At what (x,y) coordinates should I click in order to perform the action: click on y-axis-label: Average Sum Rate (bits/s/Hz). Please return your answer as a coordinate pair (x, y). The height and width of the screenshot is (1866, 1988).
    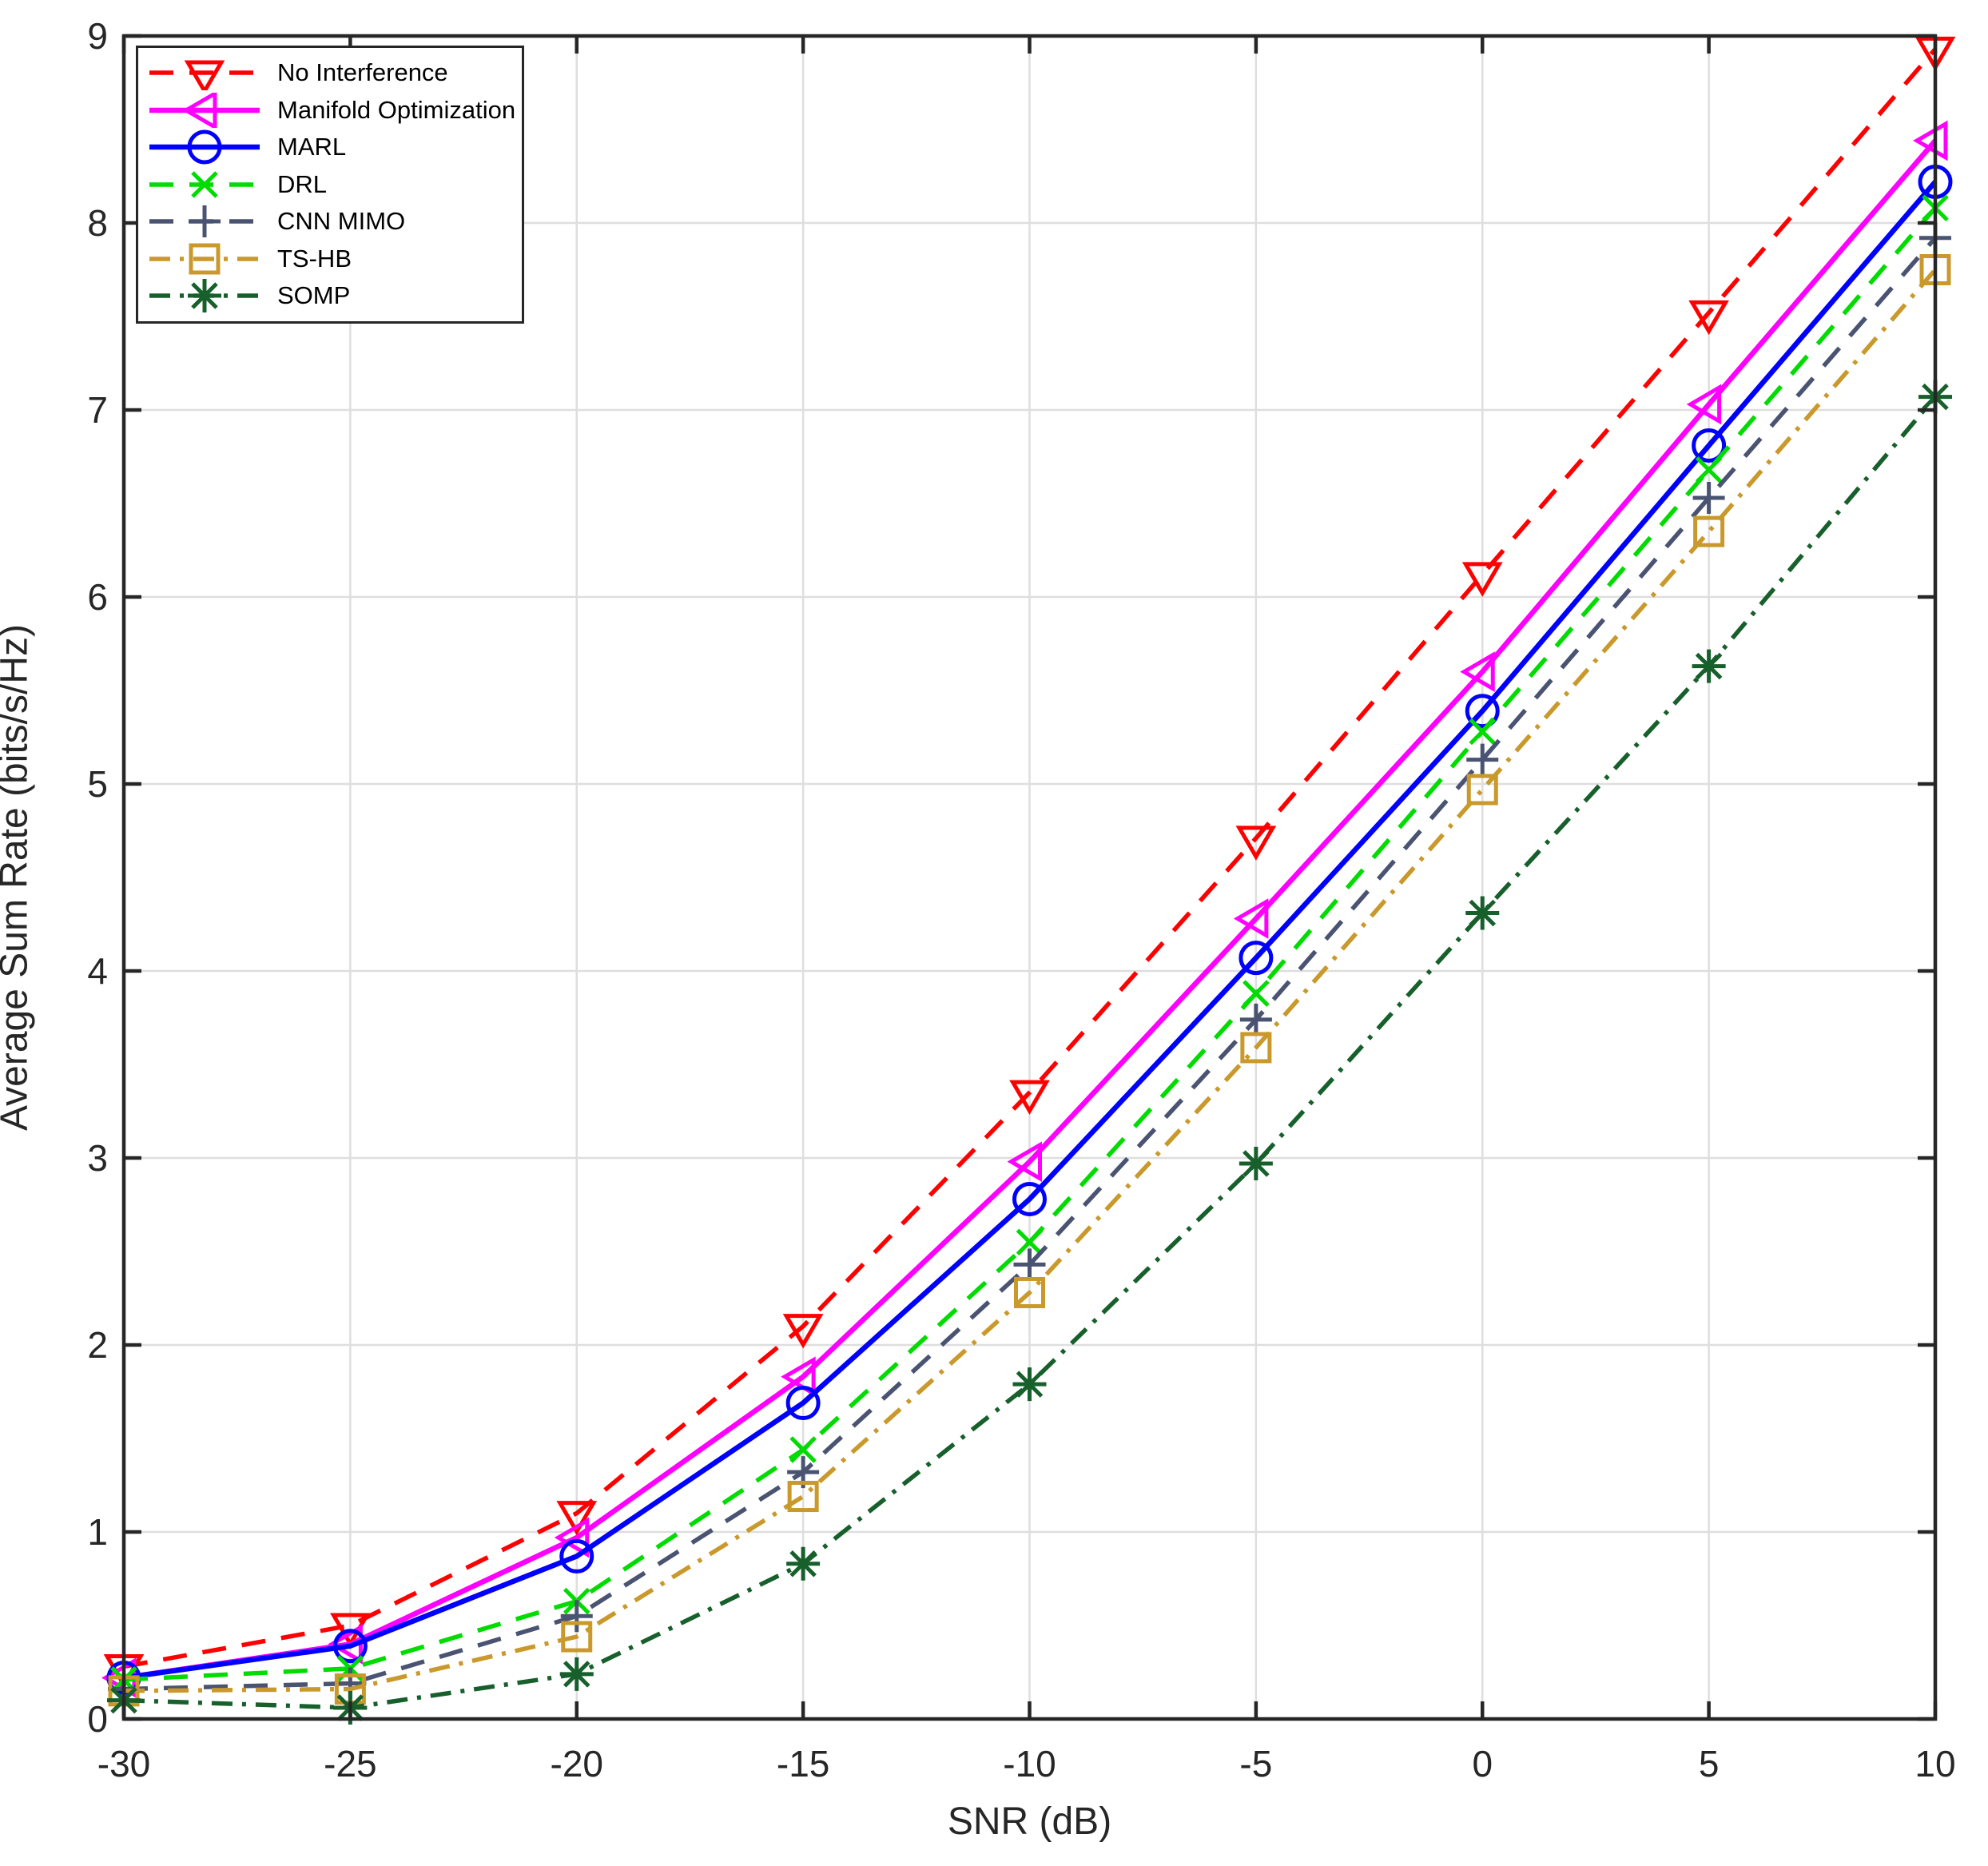
    Looking at the image, I should click on (18, 878).